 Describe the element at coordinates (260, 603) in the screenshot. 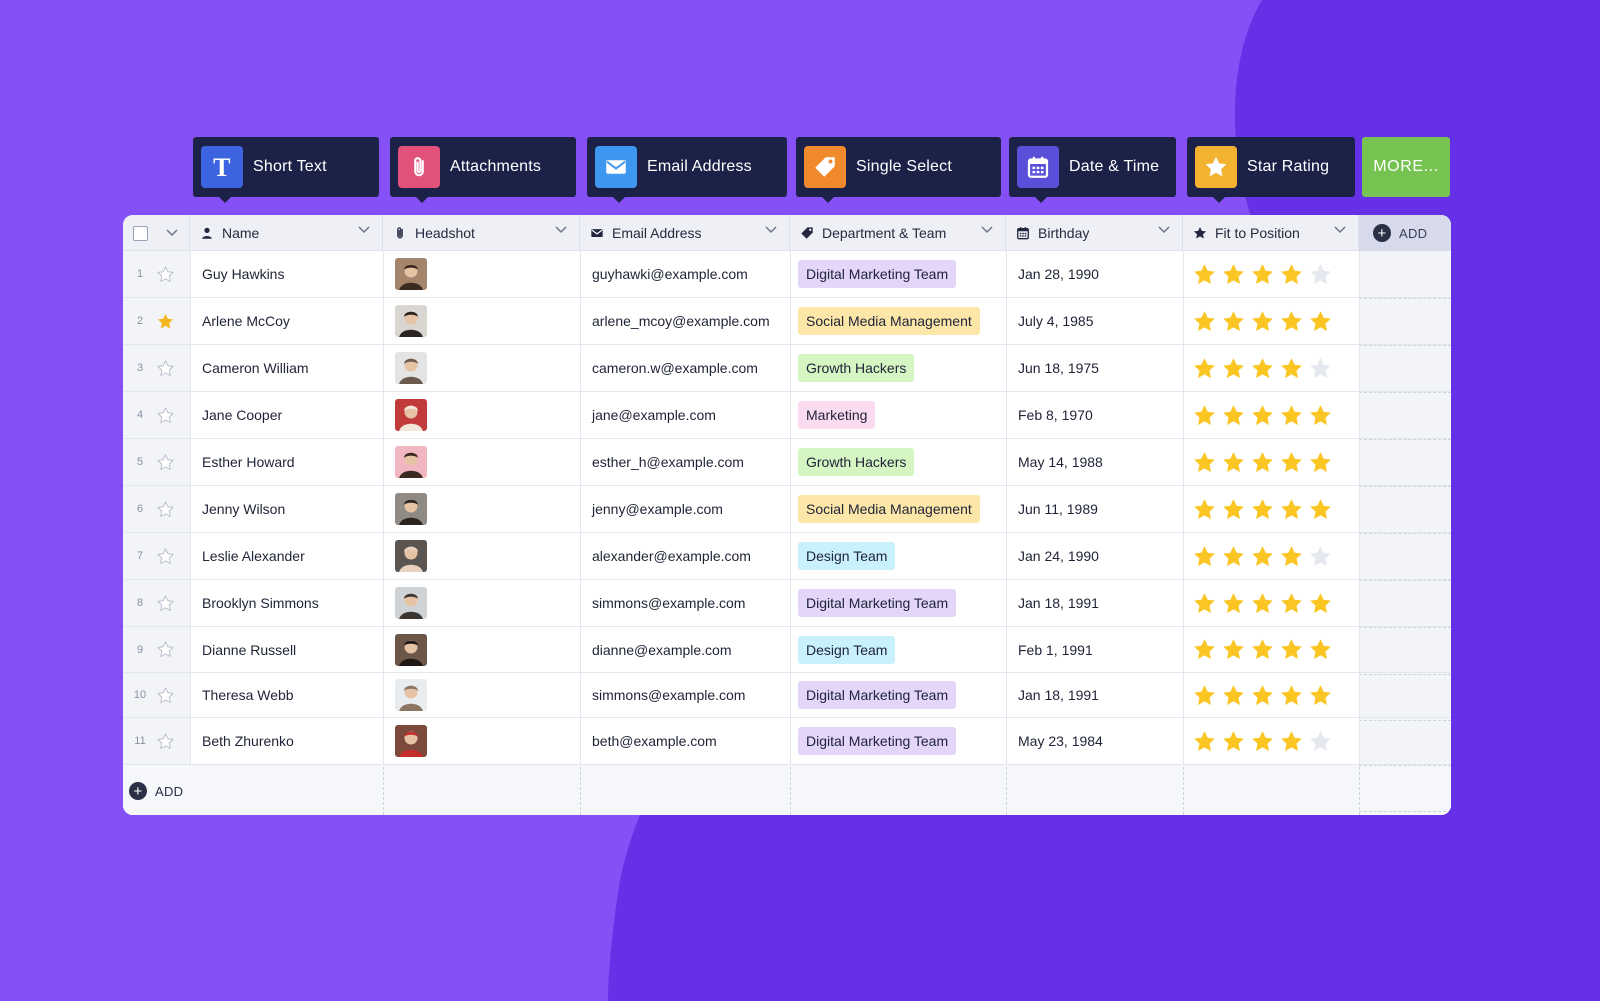

I see `name-cell: Brooklyn Simmons` at that location.